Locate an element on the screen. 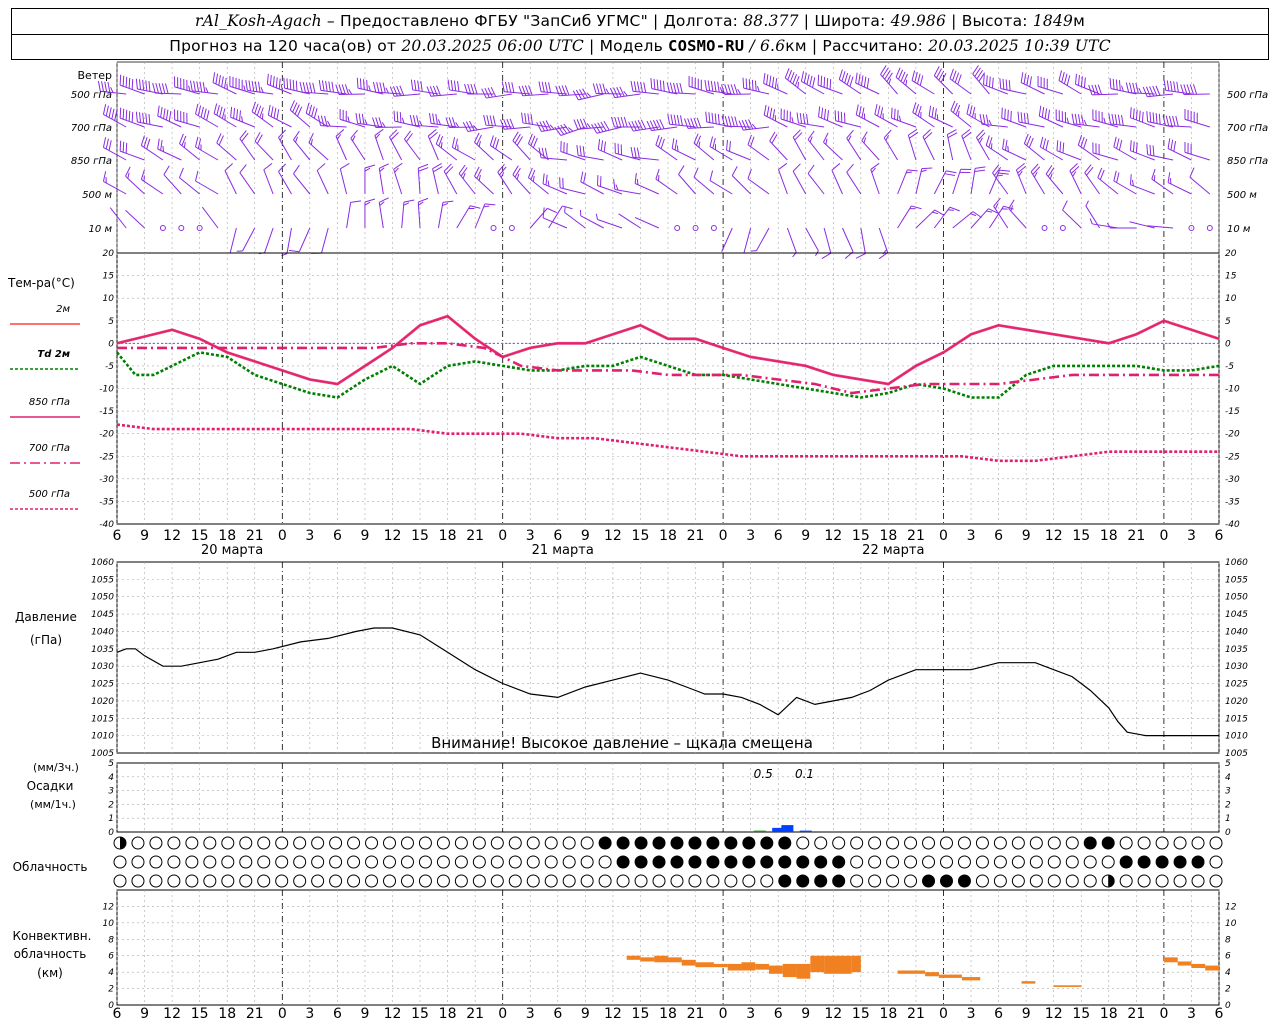 This screenshot has height=1024, width=1280. model-resolution: 6.6 is located at coordinates (773, 46).